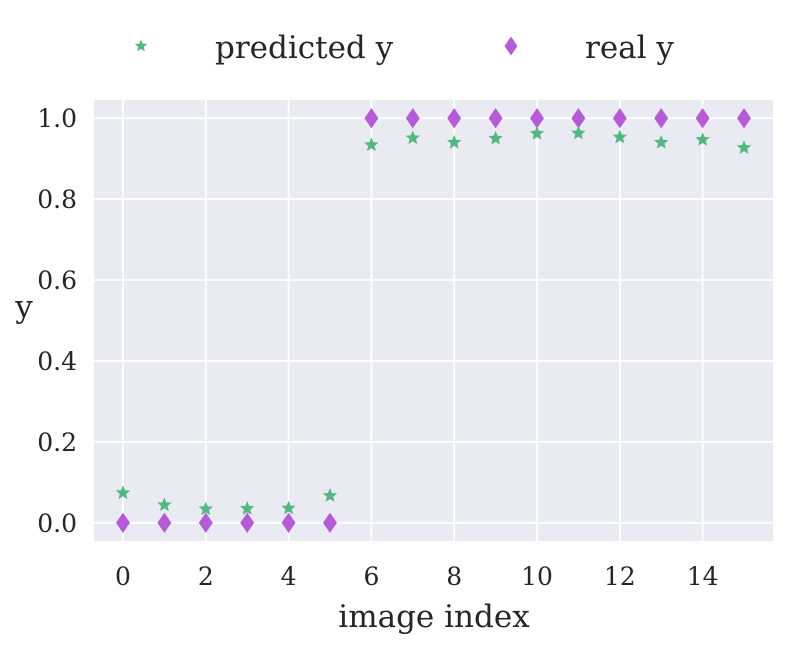  I want to click on y-tick-label: 0.0, so click(57, 523).